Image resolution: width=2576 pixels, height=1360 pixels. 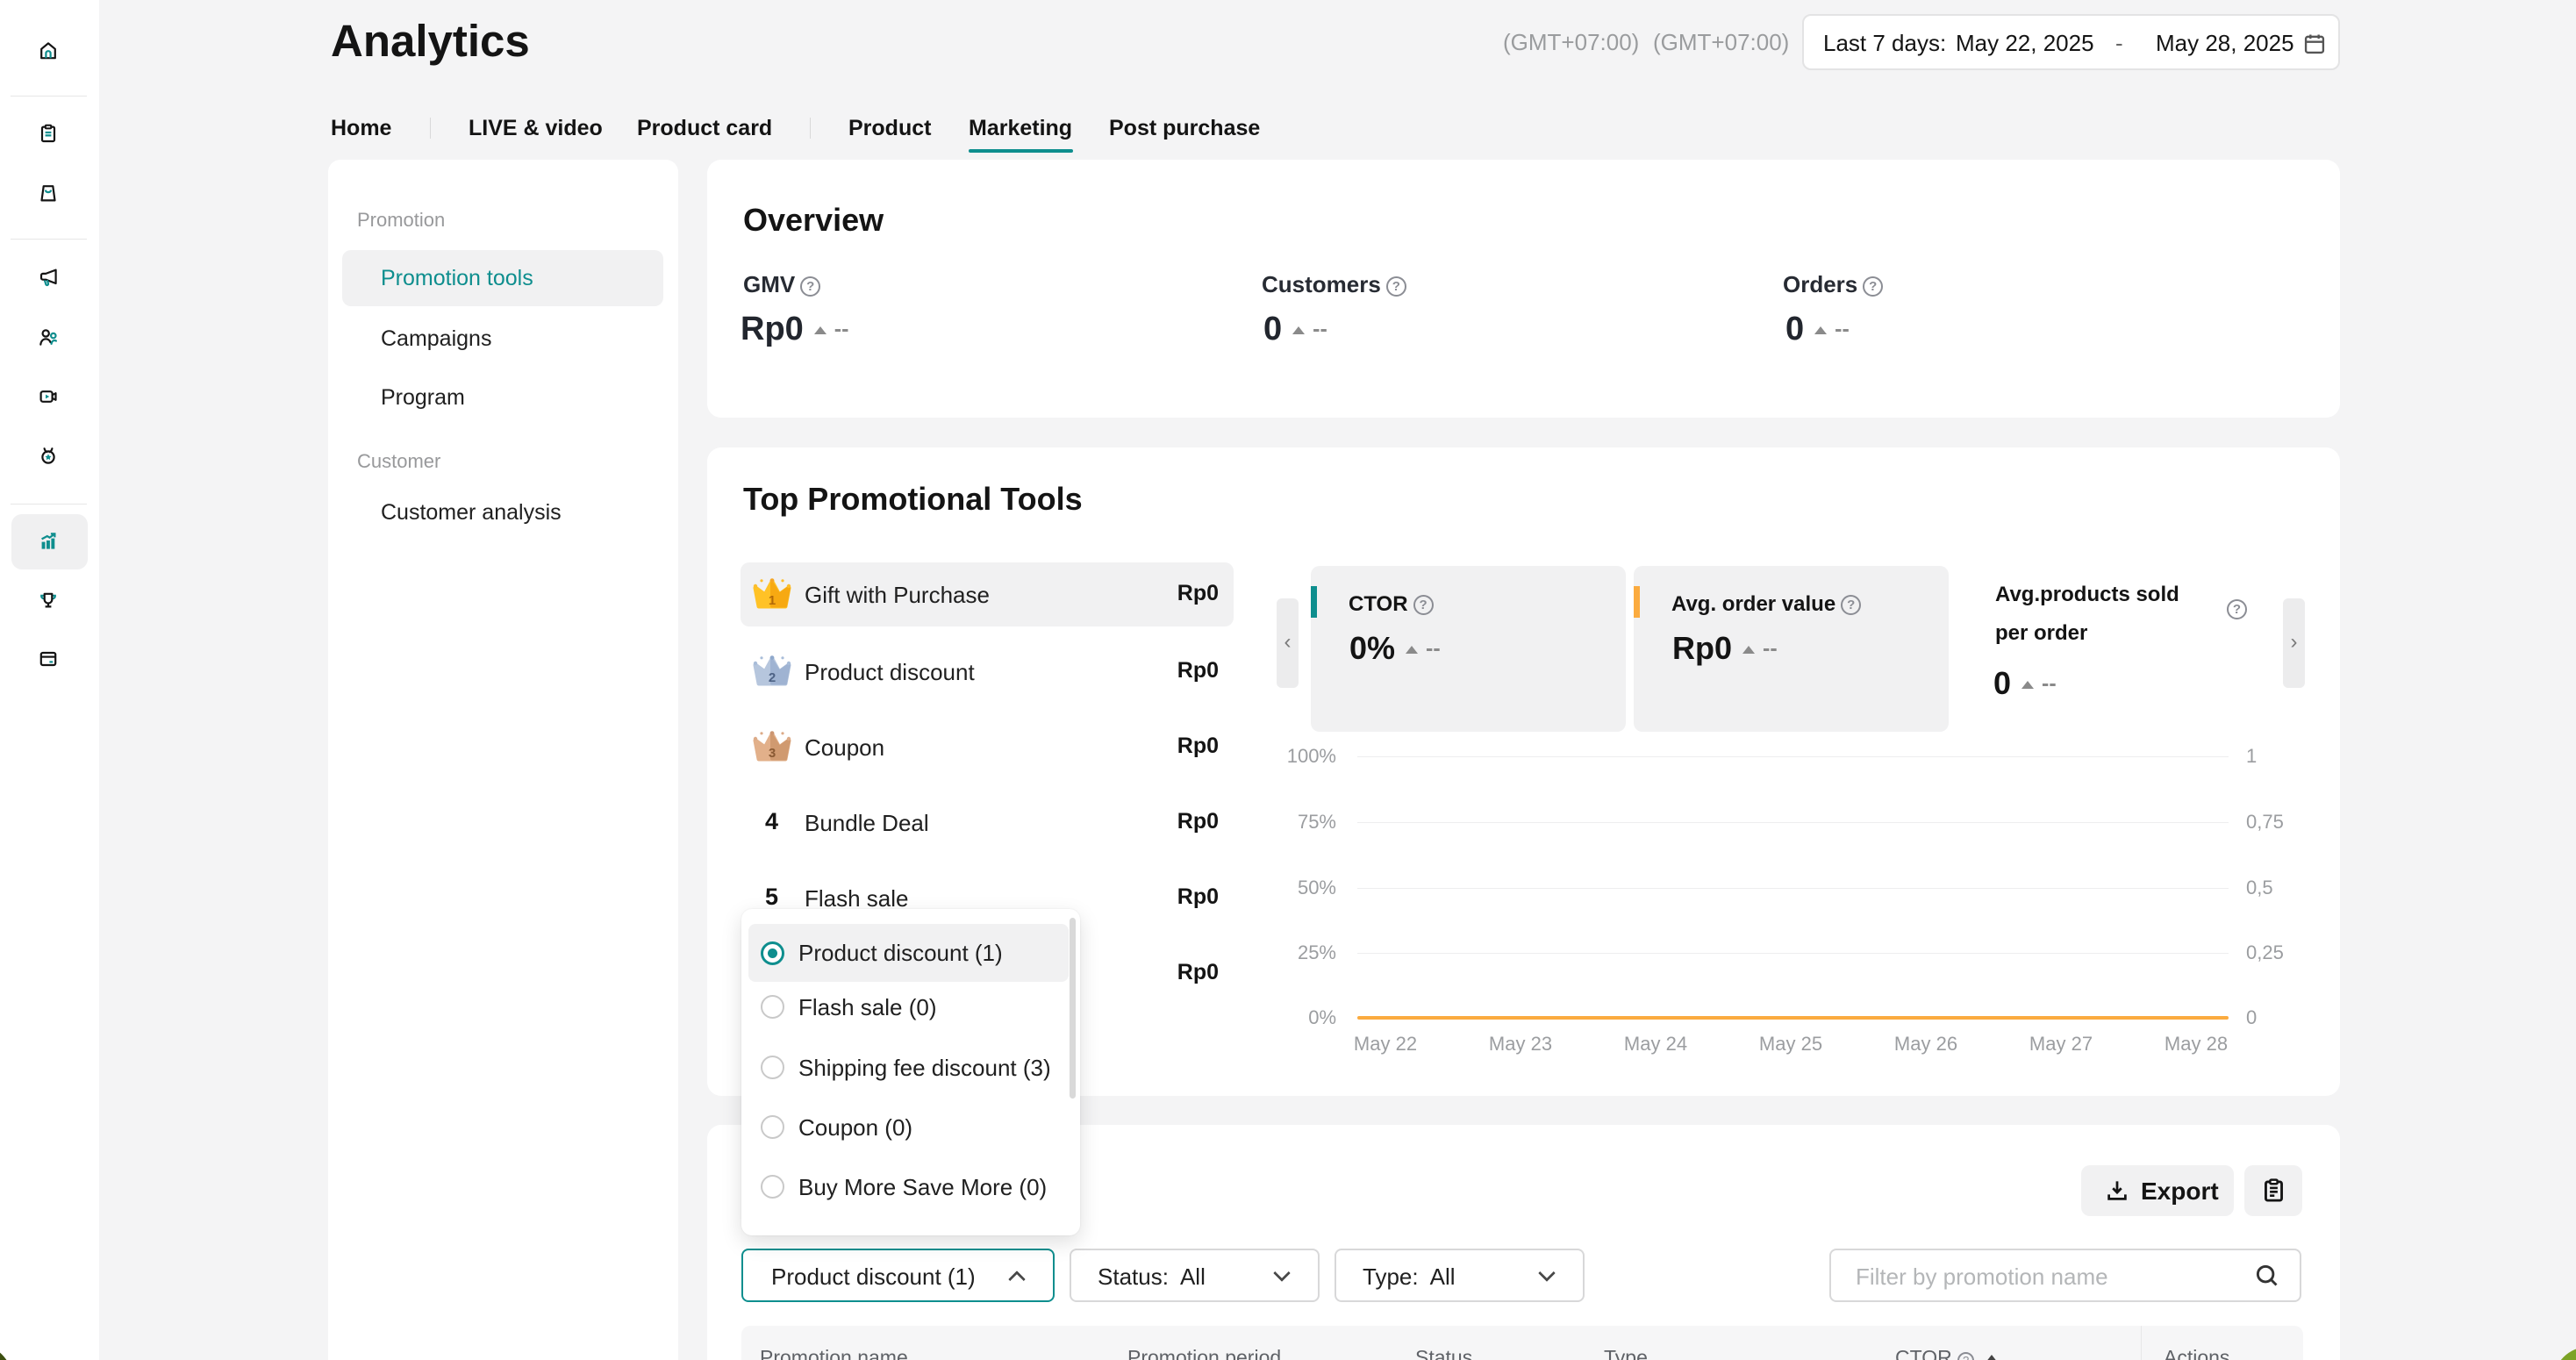 I want to click on svg-text: 1, so click(x=772, y=600).